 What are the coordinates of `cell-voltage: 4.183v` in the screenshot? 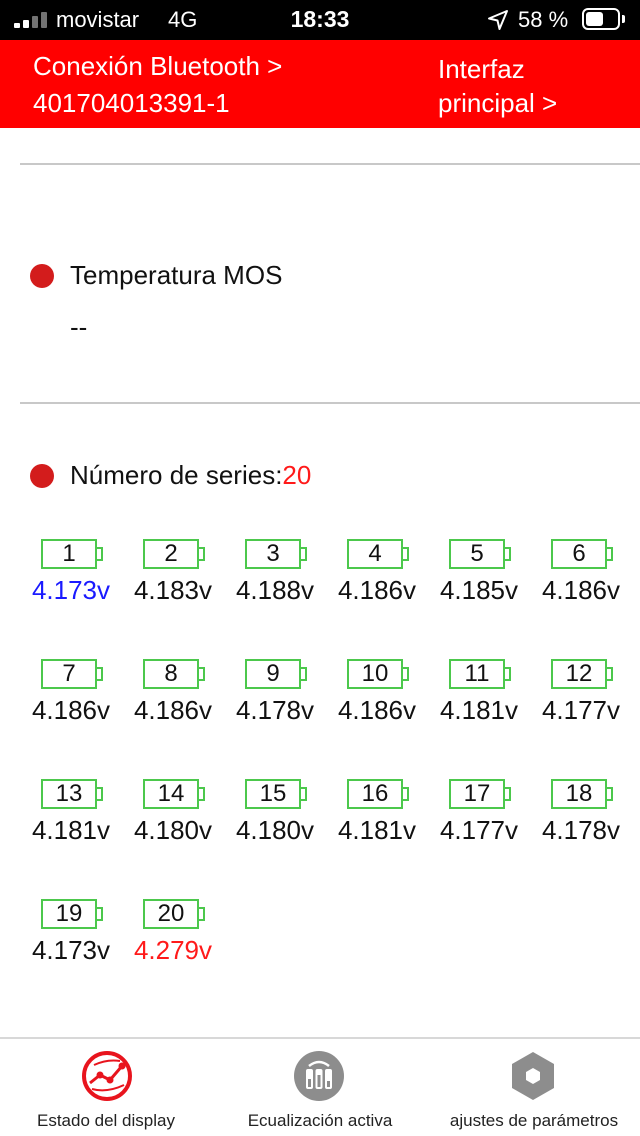 It's located at (173, 590).